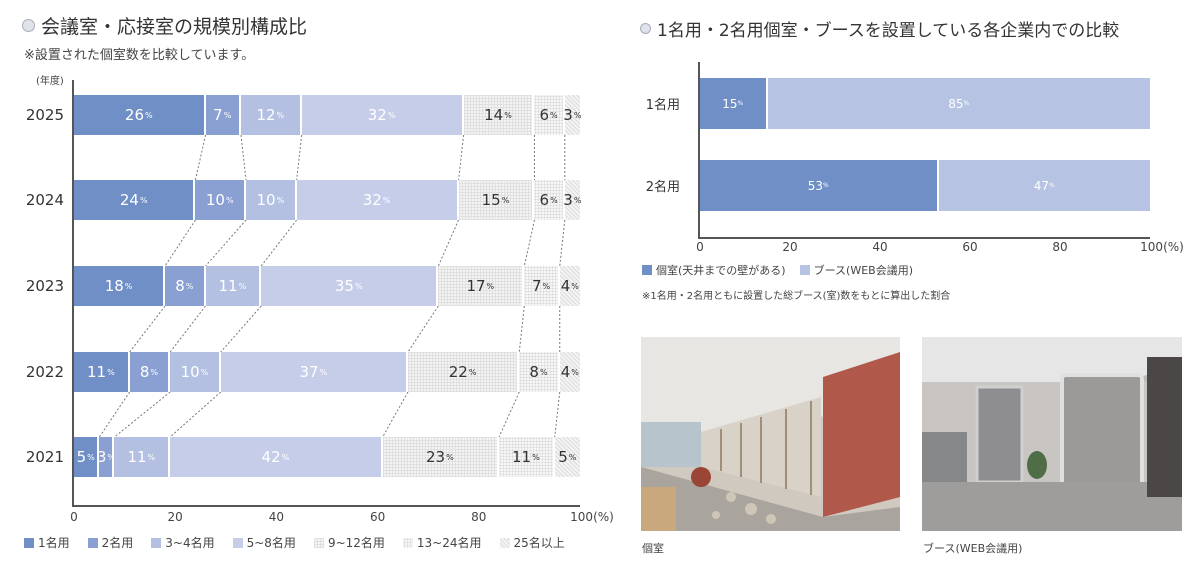  Describe the element at coordinates (120, 286) in the screenshot. I see `bar-segment: 18%` at that location.